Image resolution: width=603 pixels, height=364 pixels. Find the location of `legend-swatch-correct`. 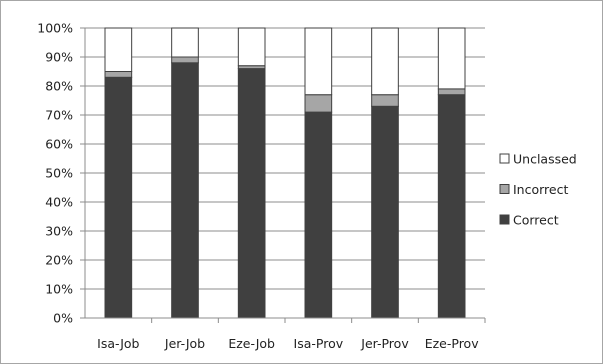

legend-swatch-correct is located at coordinates (504, 219).